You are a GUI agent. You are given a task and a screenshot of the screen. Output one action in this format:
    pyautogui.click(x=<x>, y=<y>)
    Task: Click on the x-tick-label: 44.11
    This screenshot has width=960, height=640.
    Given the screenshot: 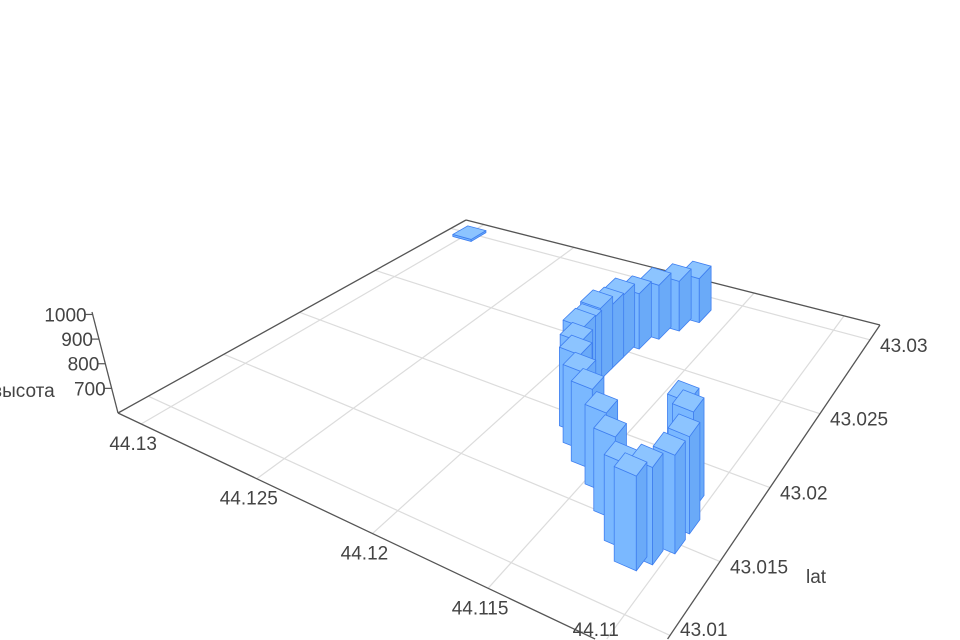 What is the action you would take?
    pyautogui.click(x=596, y=630)
    